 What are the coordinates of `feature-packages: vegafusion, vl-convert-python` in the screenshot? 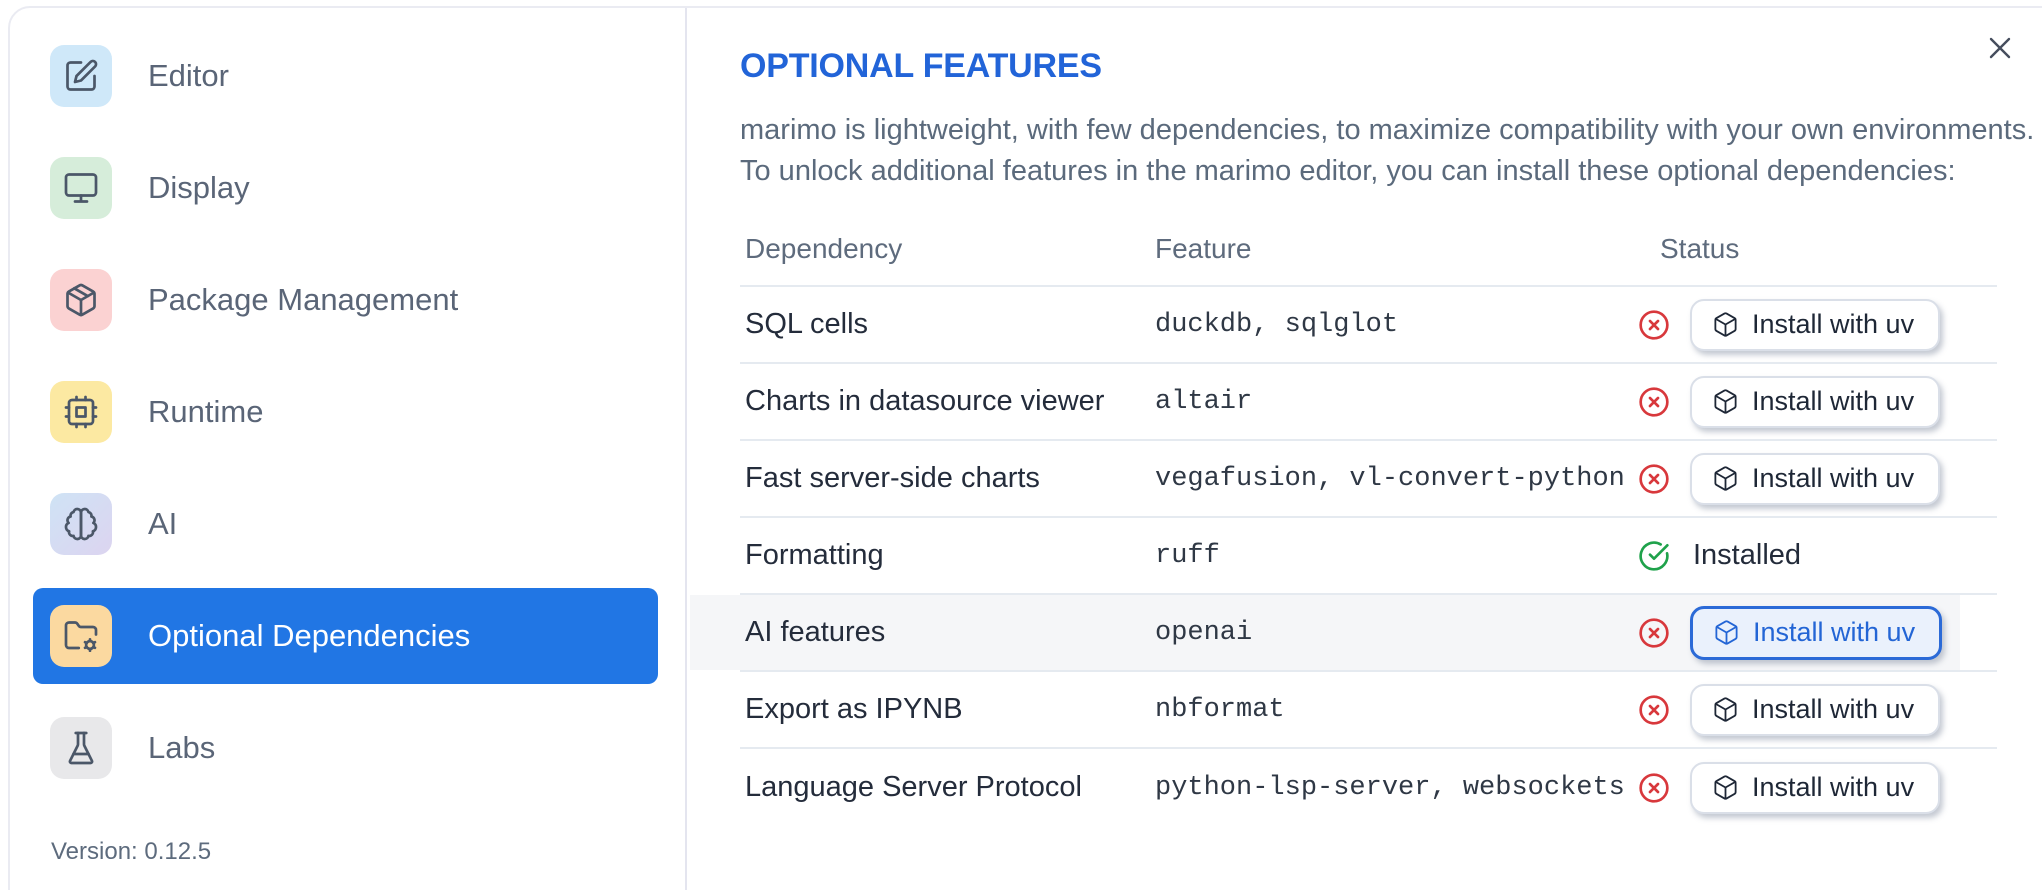 It's located at (1390, 478).